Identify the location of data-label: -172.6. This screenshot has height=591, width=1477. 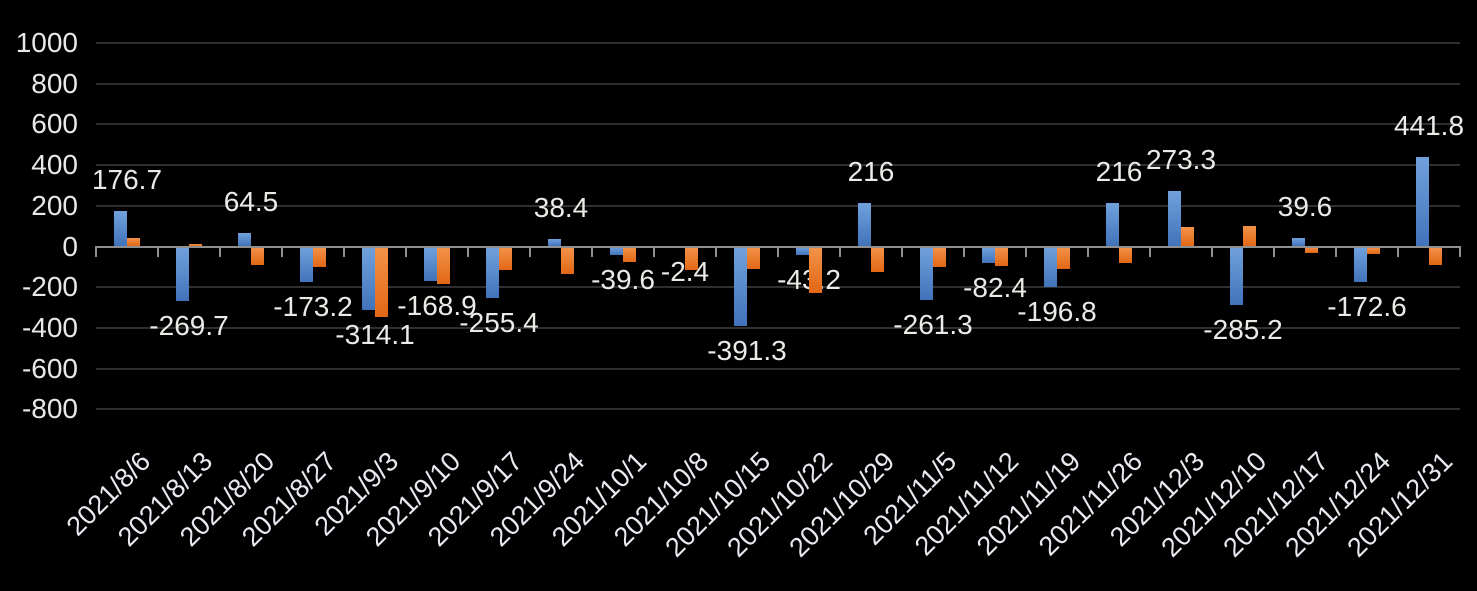
(1367, 306).